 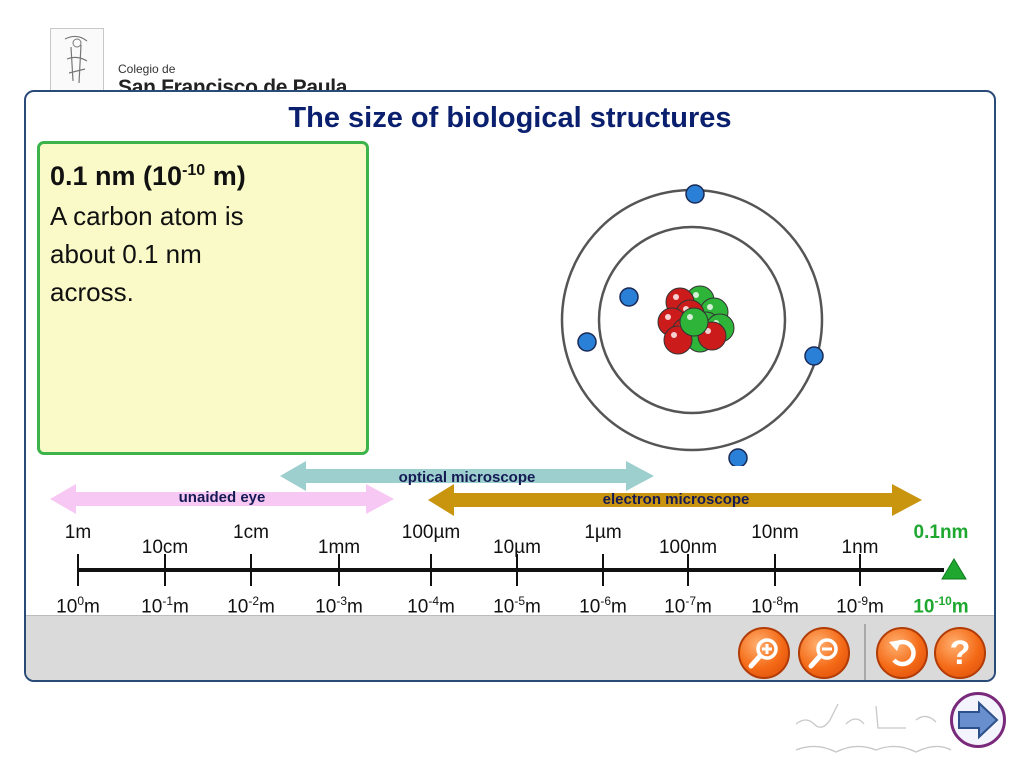 I want to click on reset-button, so click(x=902, y=653).